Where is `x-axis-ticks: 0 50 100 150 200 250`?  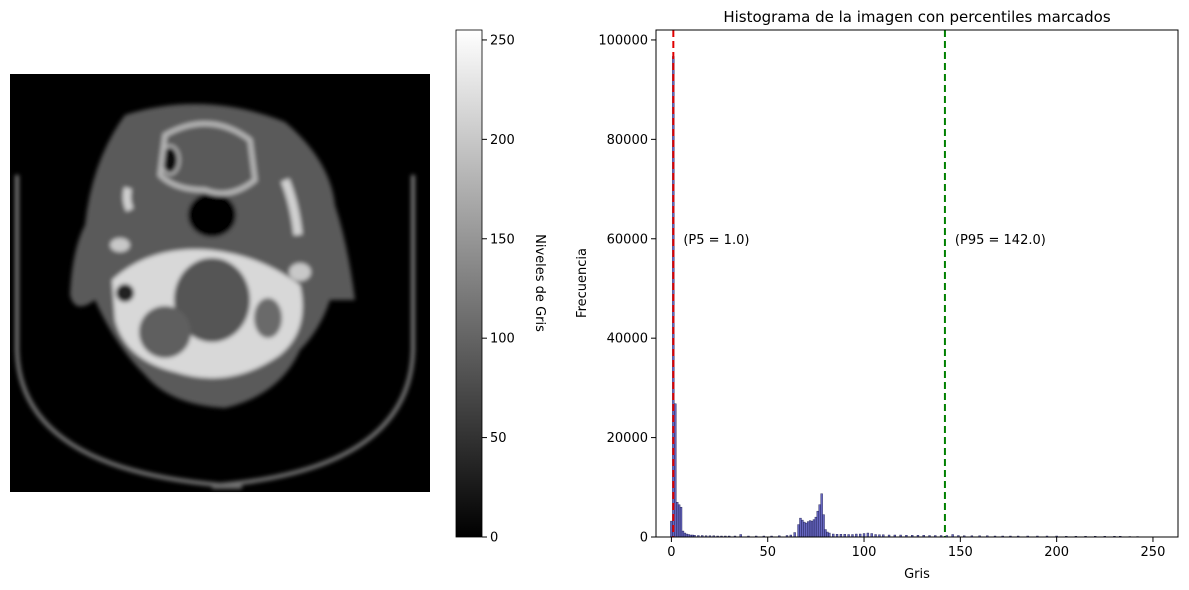 x-axis-ticks: 0 50 100 150 200 250 is located at coordinates (916, 548).